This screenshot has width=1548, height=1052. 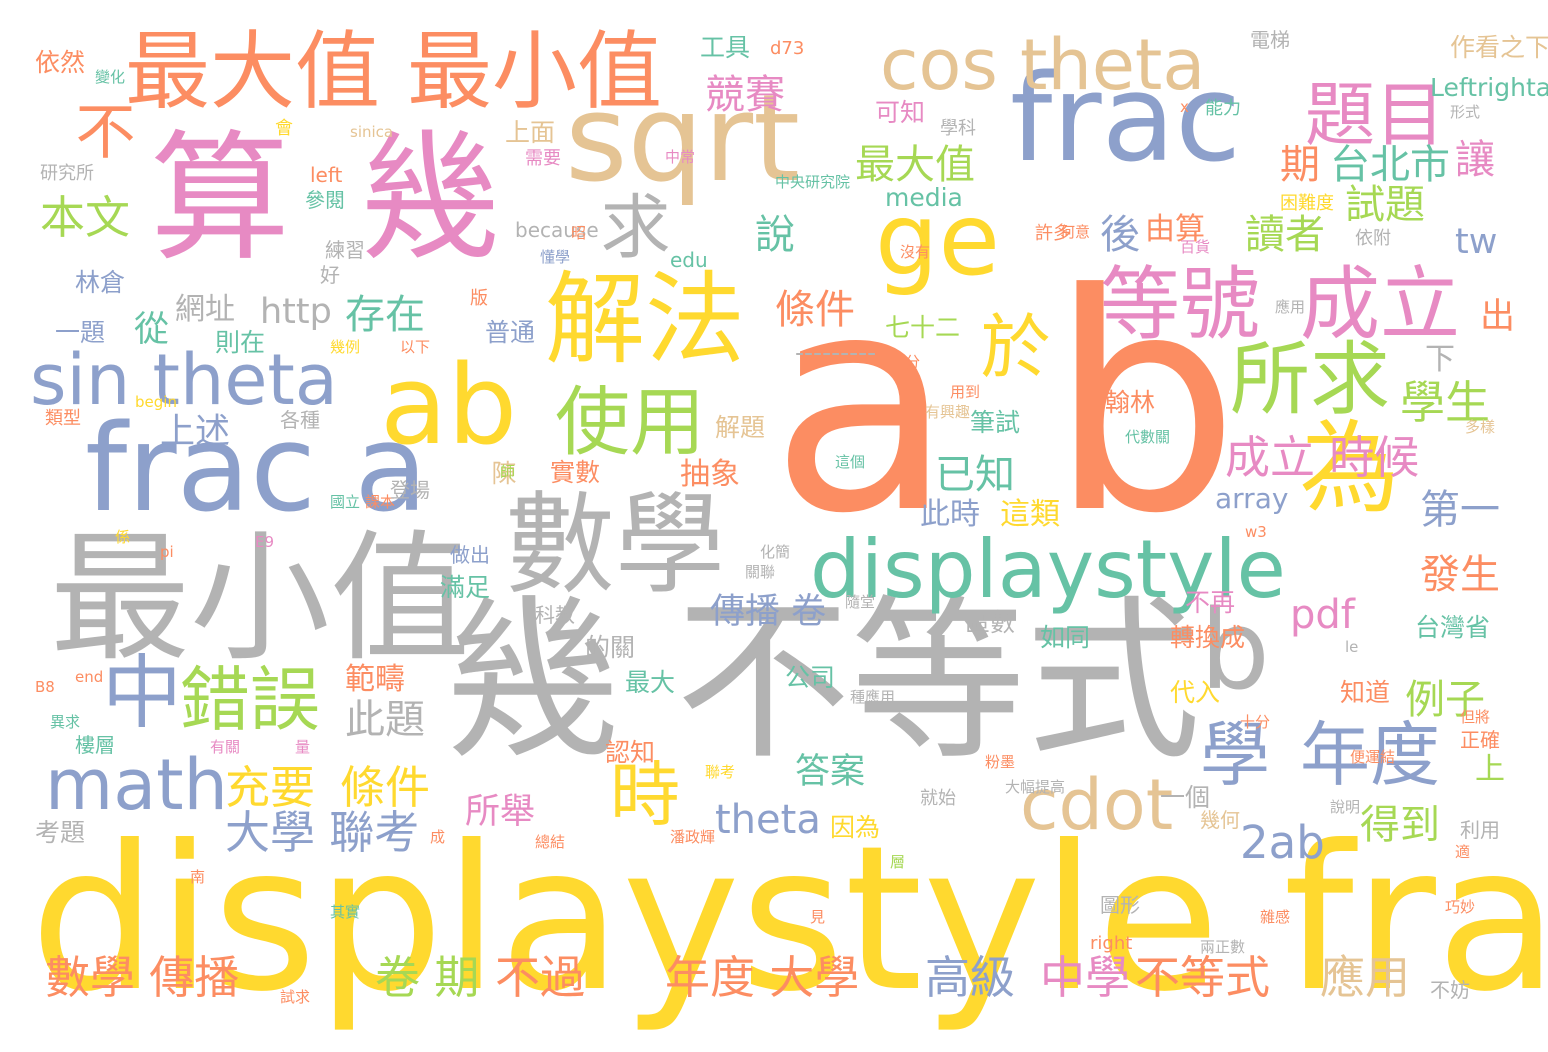 What do you see at coordinates (1463, 852) in the screenshot?
I see `cloud-word: 適` at bounding box center [1463, 852].